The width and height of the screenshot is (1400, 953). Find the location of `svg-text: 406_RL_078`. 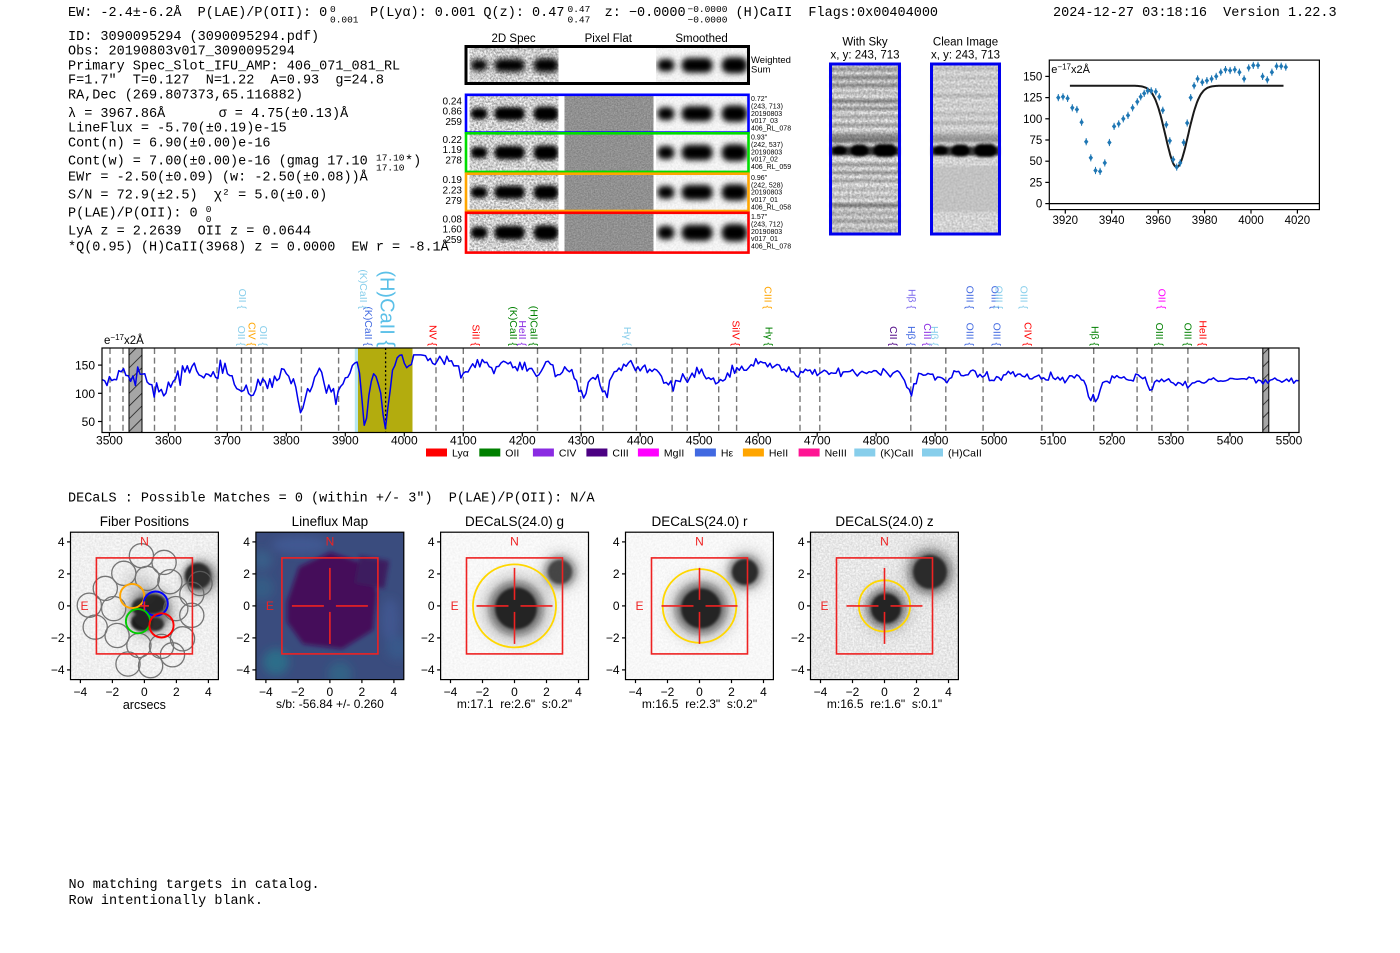

svg-text: 406_RL_078 is located at coordinates (771, 129).